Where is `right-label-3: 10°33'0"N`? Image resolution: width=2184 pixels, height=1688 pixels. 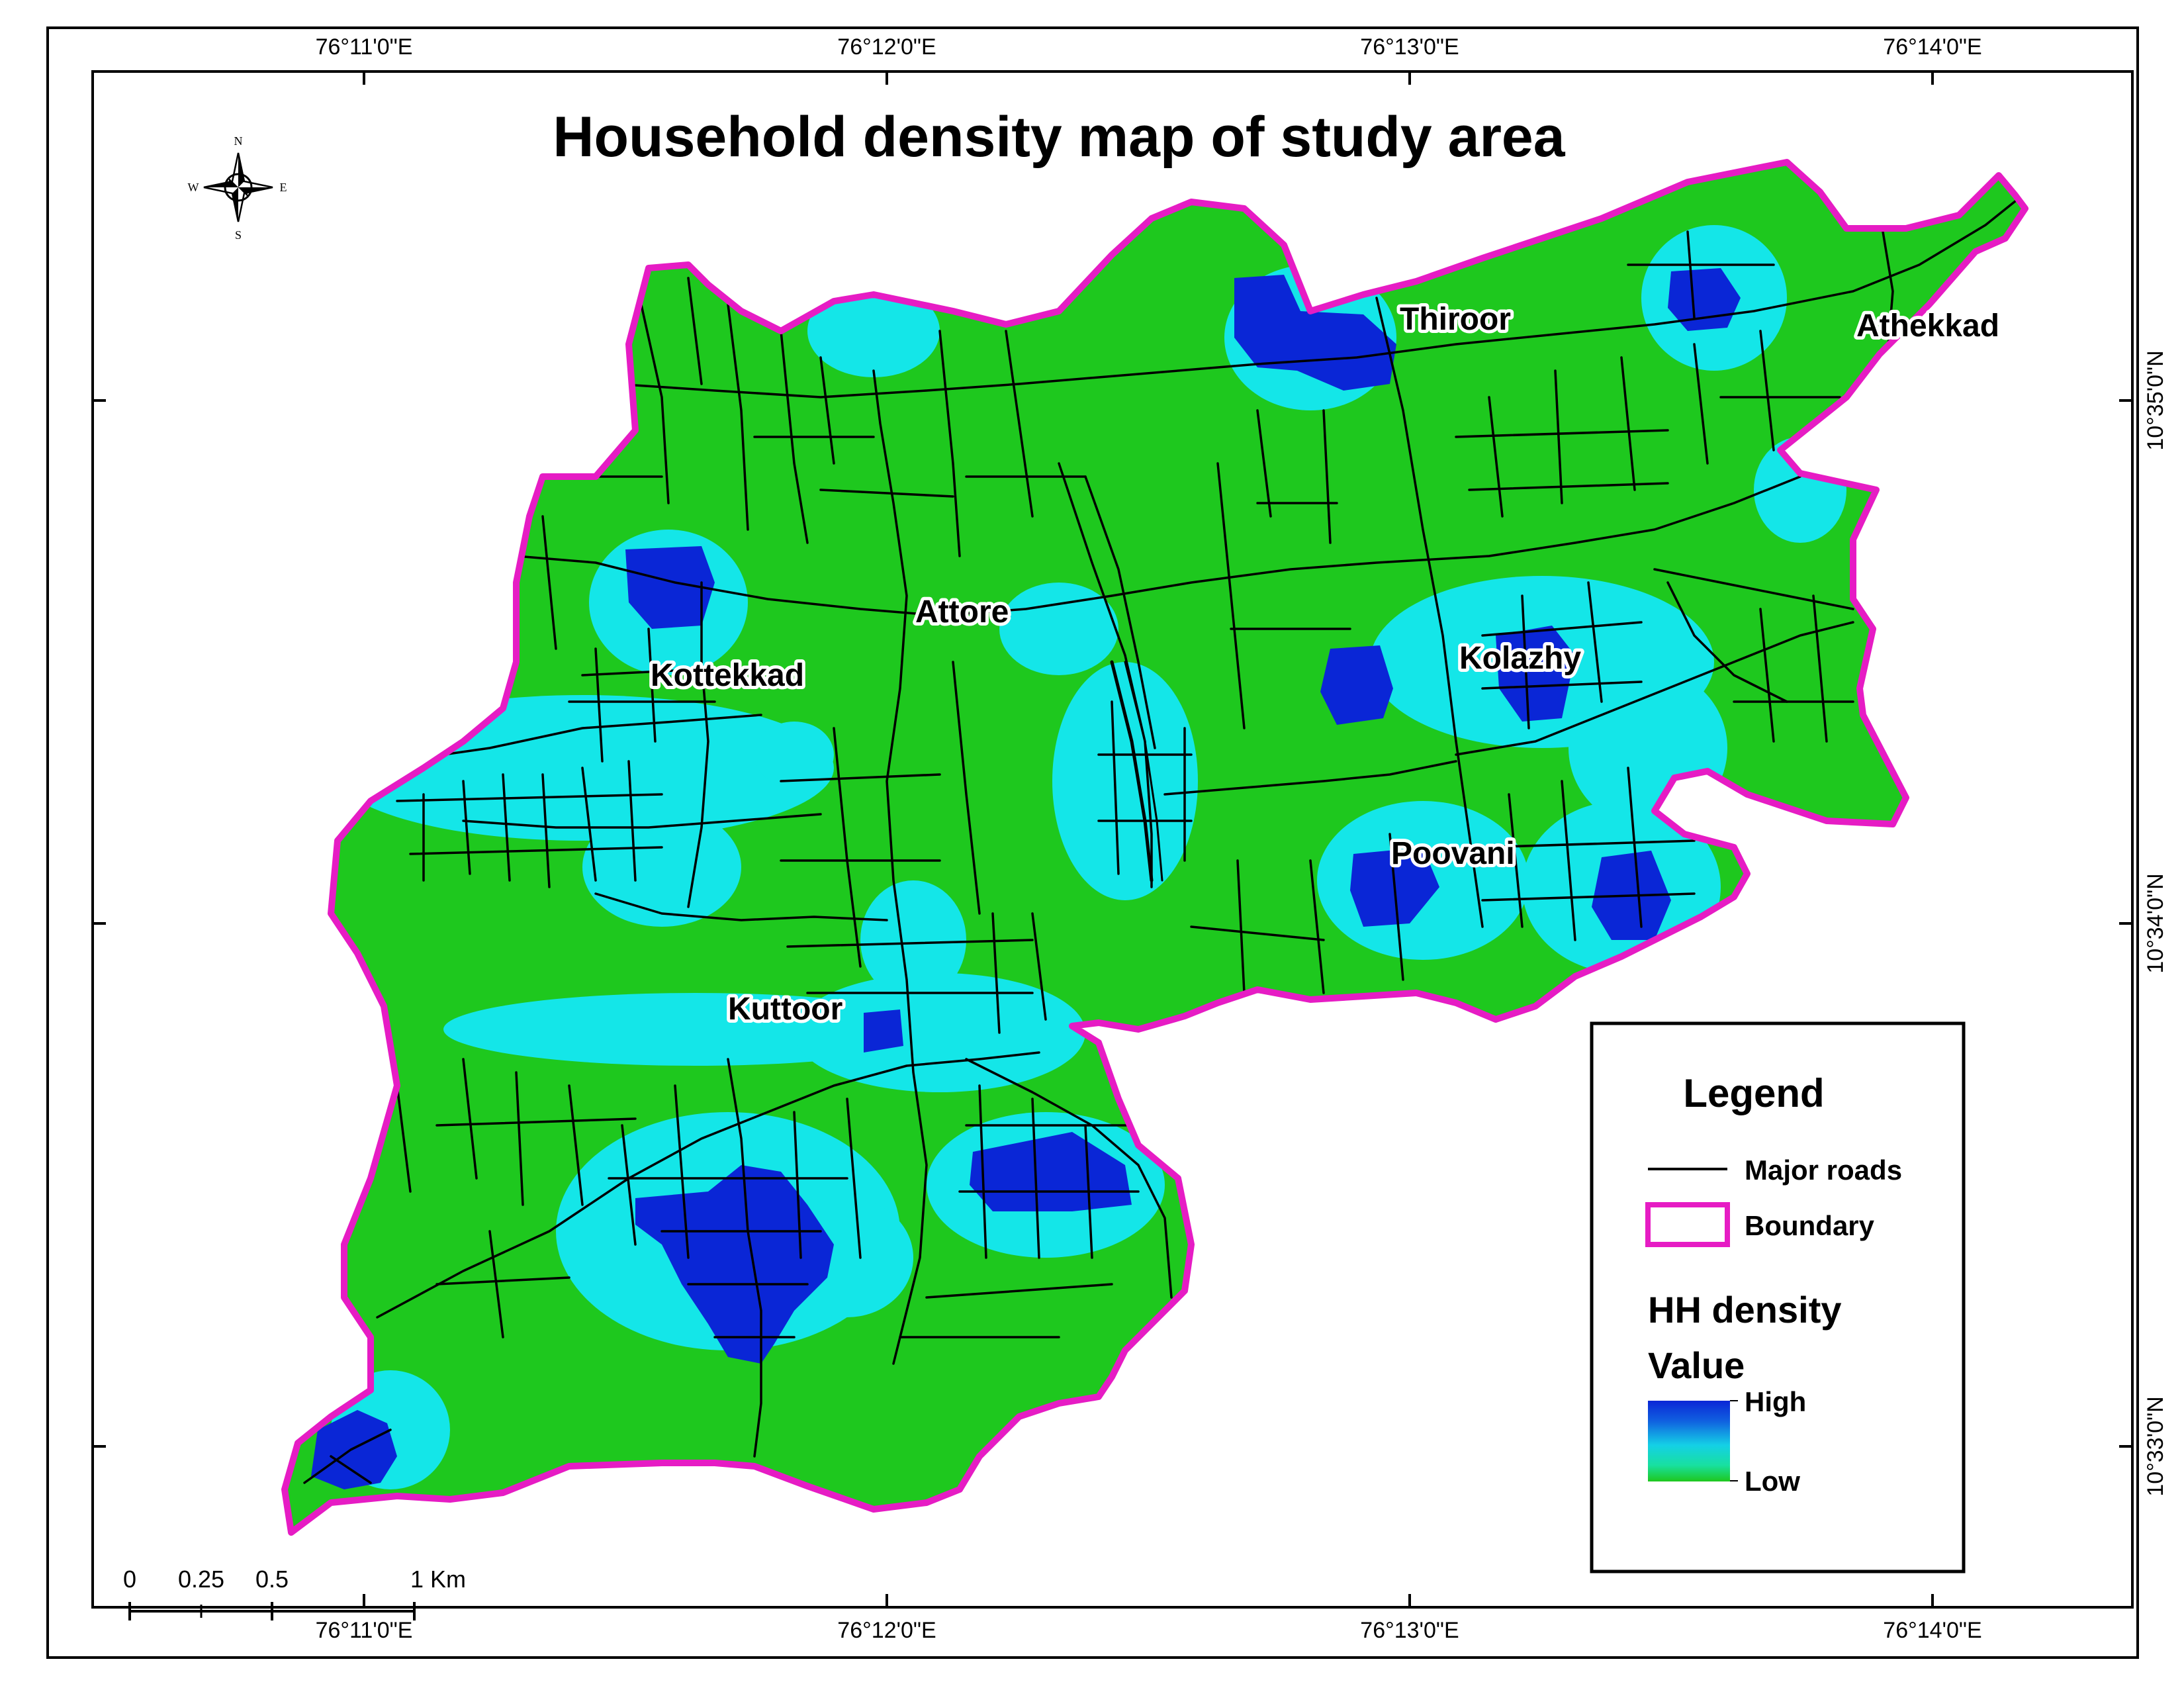 right-label-3: 10°33'0"N is located at coordinates (2155, 1446).